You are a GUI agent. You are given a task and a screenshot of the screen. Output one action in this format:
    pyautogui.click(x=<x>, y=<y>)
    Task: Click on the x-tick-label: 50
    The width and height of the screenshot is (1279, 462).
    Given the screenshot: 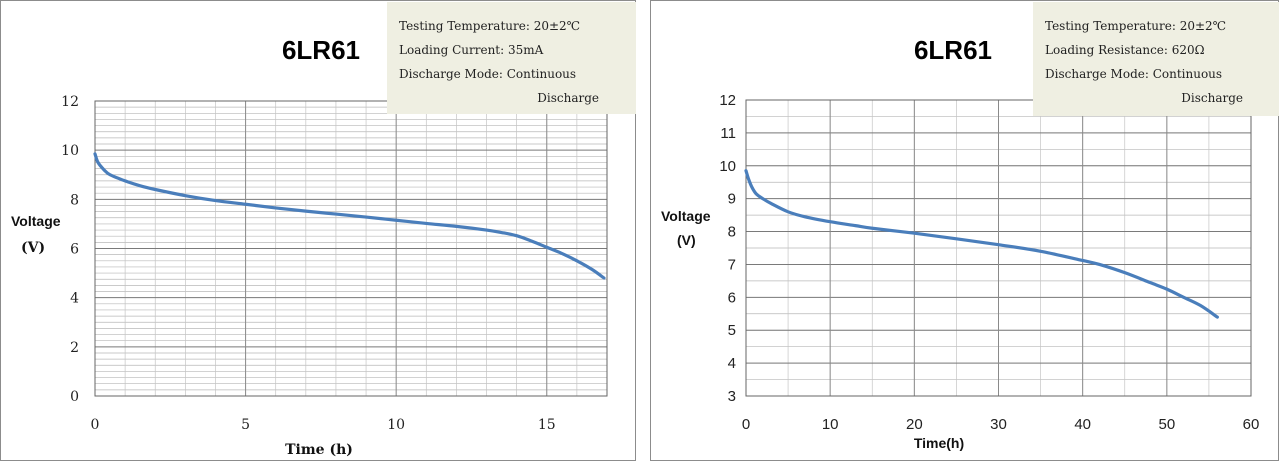 What is the action you would take?
    pyautogui.click(x=1166, y=424)
    